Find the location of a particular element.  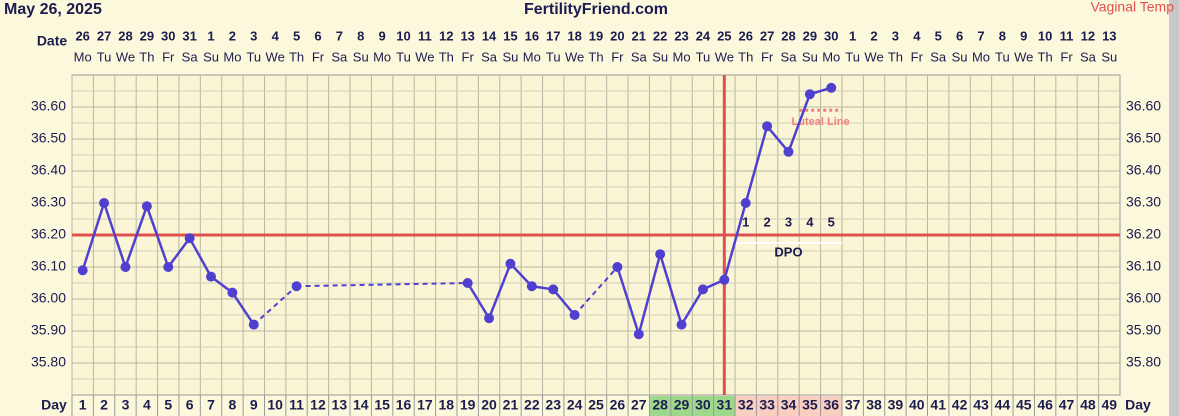

x-tick-label: 16 is located at coordinates (404, 405).